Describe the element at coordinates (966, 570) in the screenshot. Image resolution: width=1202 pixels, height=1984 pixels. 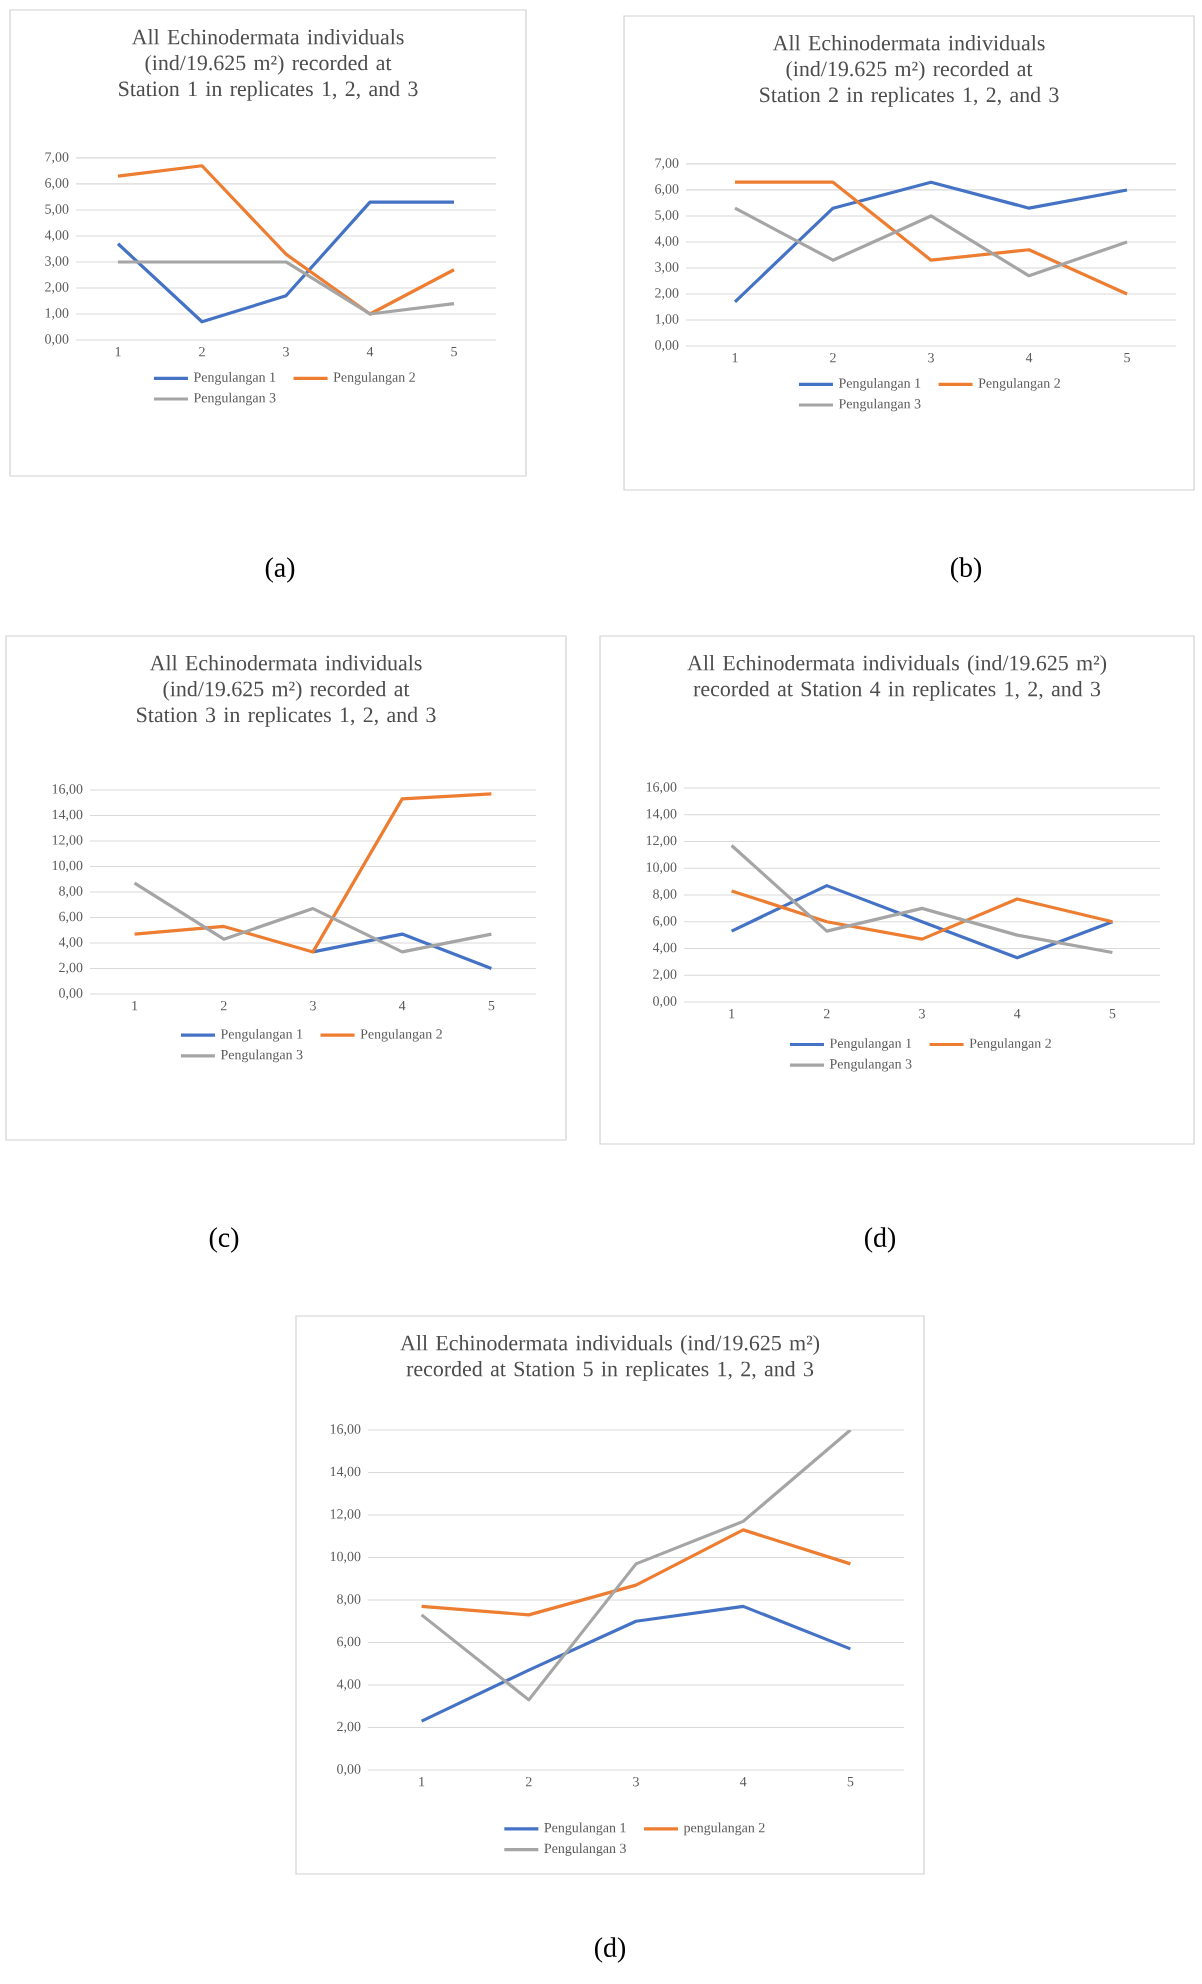
I see `text: (b)` at that location.